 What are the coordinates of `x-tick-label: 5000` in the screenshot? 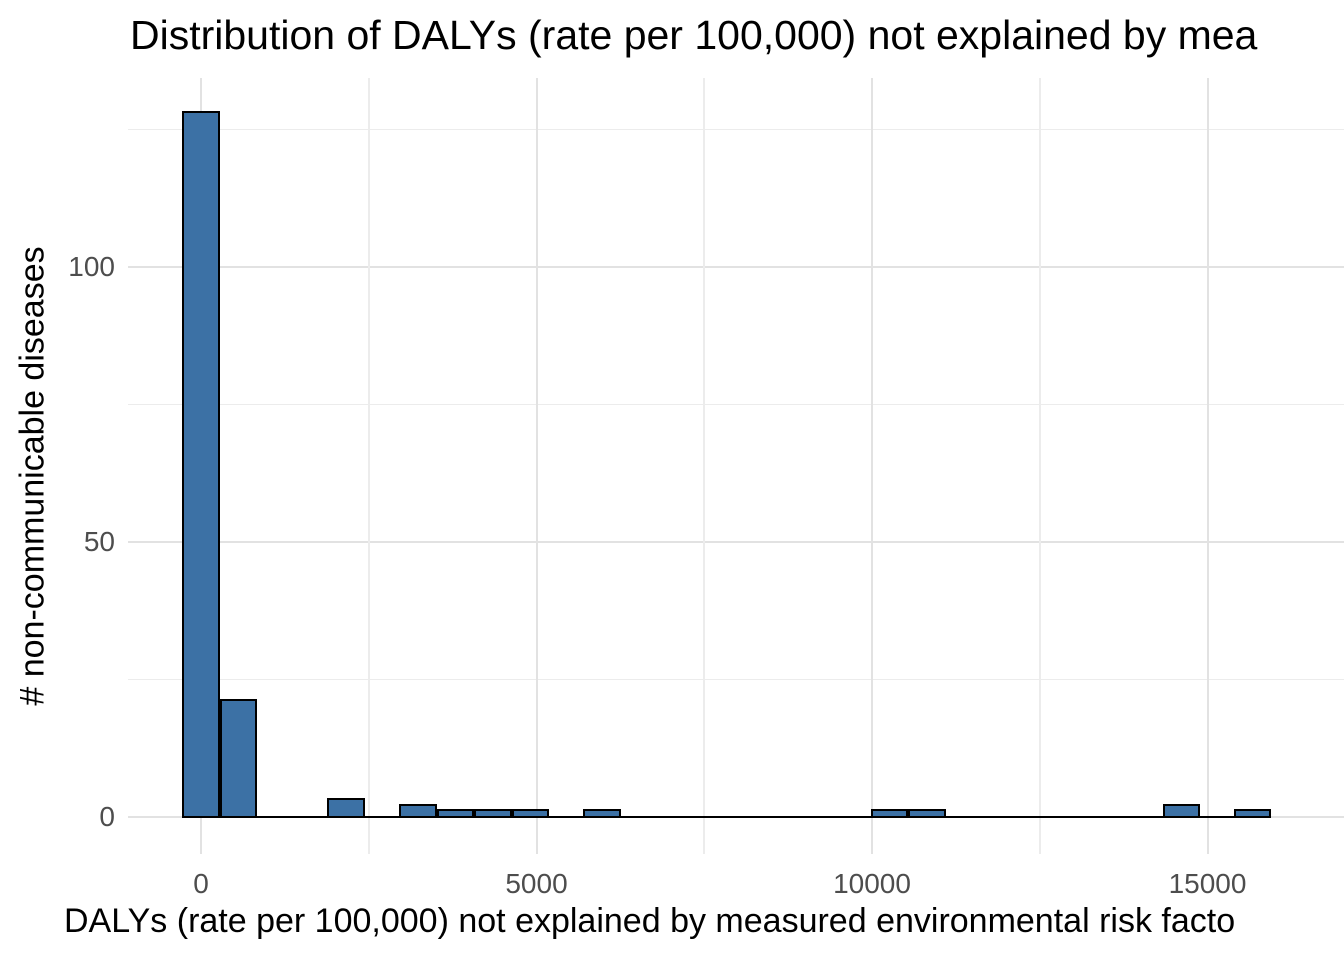 It's located at (536, 883).